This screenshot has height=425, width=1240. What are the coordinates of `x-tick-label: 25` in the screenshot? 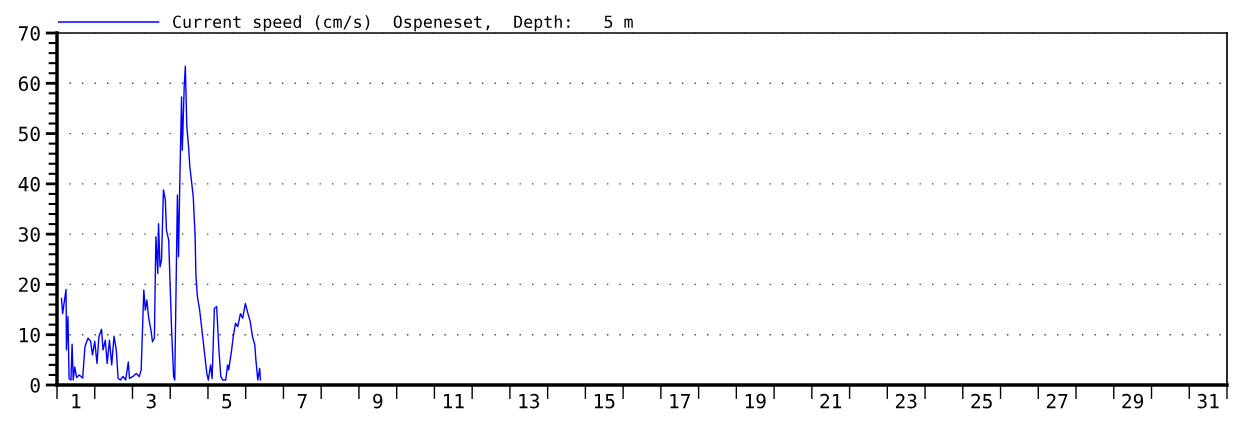 It's located at (981, 401).